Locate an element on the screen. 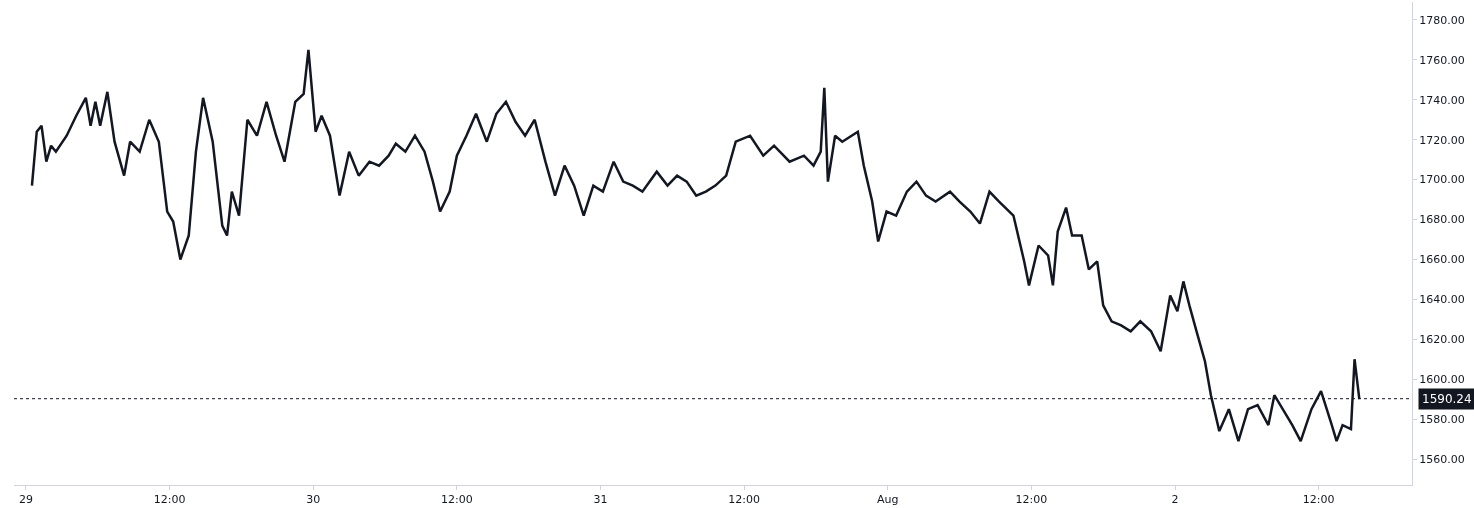  y-tick-label: 1780.00 is located at coordinates (1442, 20).